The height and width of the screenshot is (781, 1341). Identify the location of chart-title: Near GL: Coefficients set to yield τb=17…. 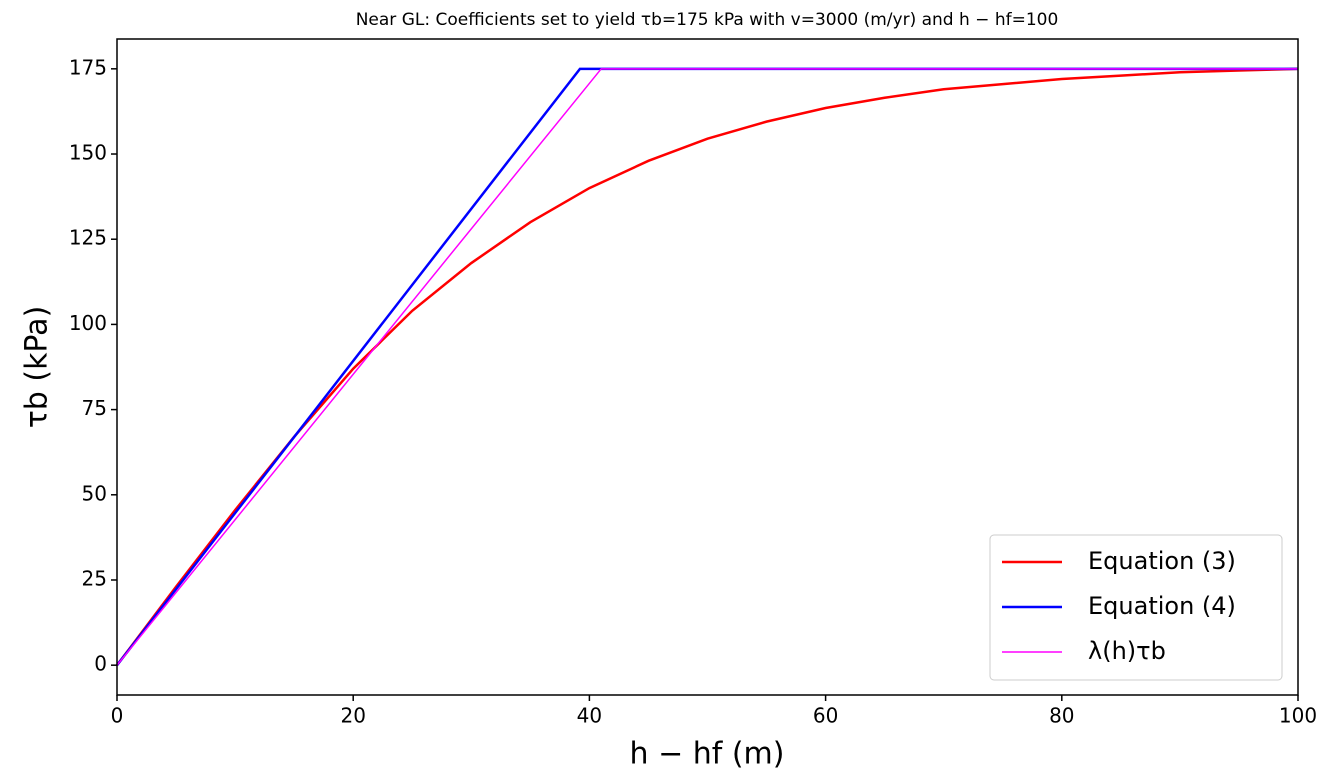
(707, 20).